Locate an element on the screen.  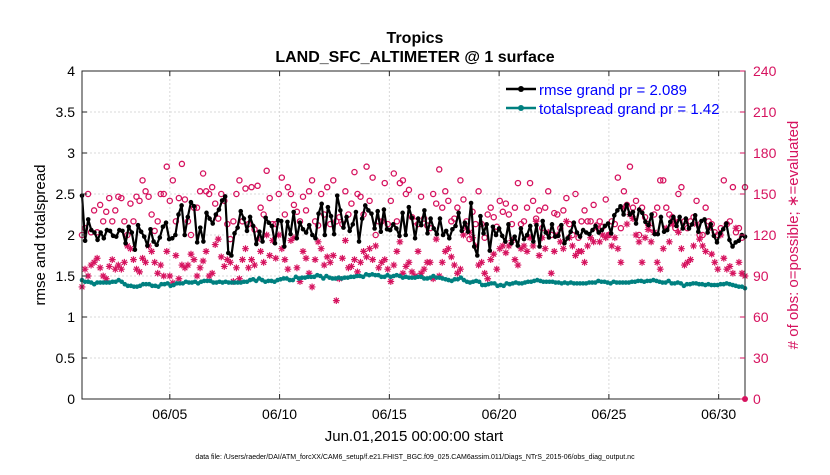
totalspread-point is located at coordinates (158, 286).